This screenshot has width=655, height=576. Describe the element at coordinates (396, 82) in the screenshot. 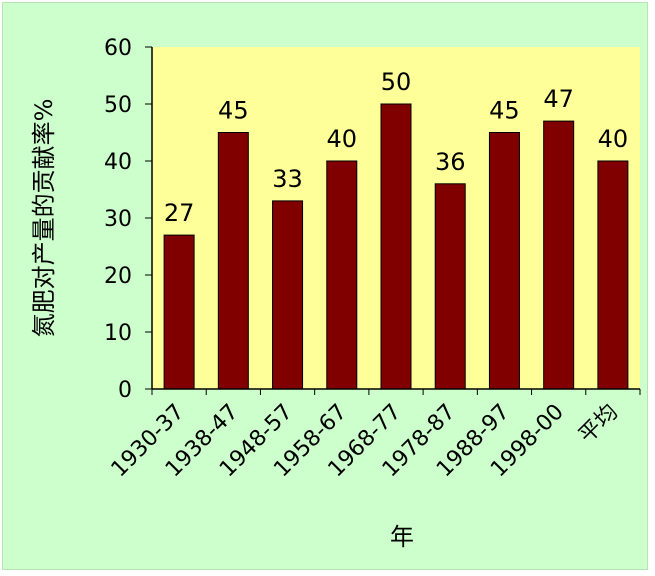

I see `data-label-5: 50` at that location.